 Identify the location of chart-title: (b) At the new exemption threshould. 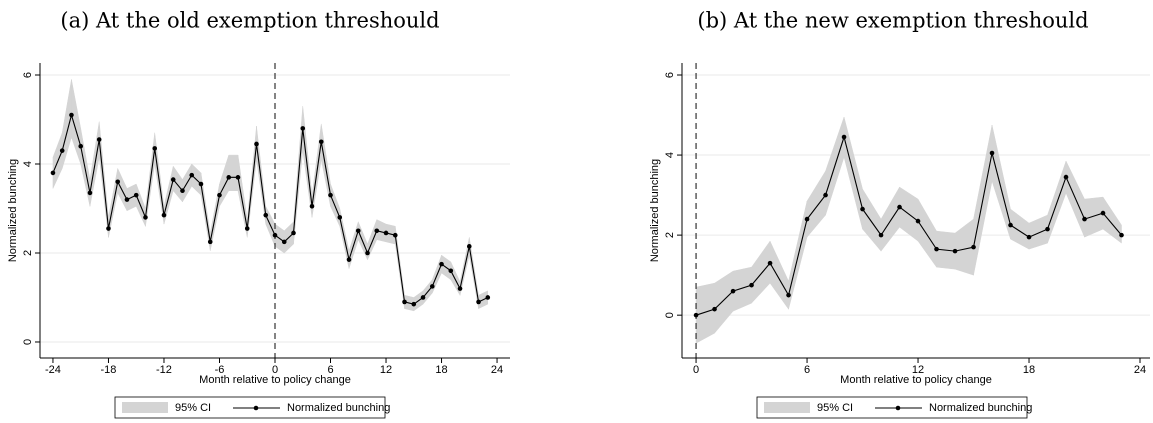
(892, 21).